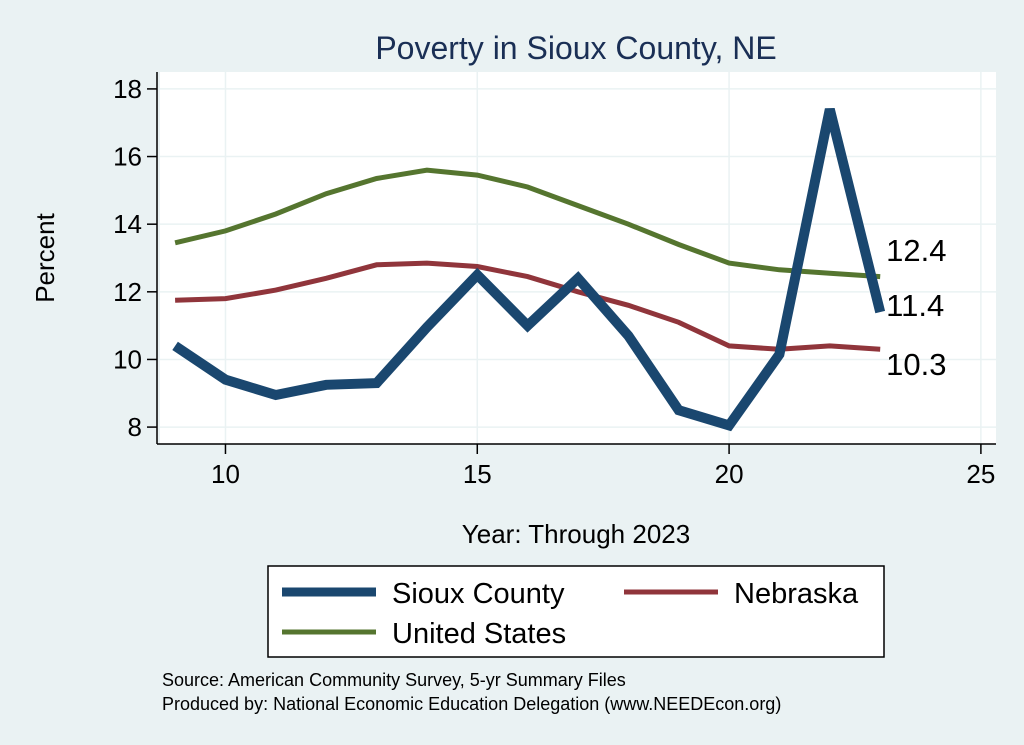  I want to click on y-tick-label-18: 18, so click(127, 89).